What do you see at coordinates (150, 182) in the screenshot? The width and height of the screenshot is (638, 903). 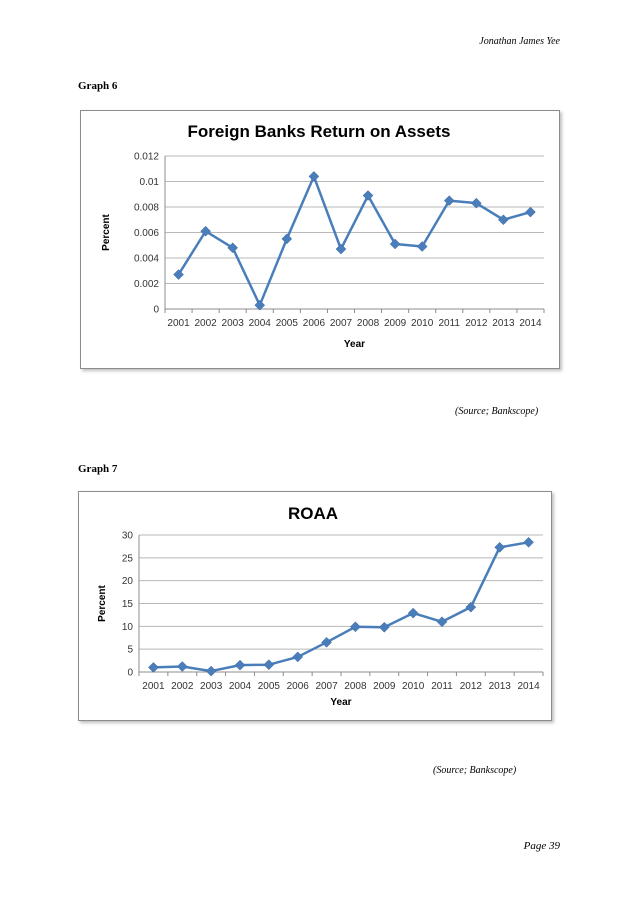 I see `y-tick-label: 0.01` at bounding box center [150, 182].